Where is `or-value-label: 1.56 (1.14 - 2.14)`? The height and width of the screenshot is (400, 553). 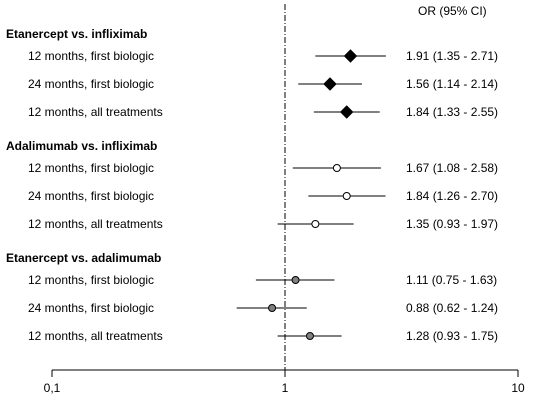 or-value-label: 1.56 (1.14 - 2.14) is located at coordinates (452, 84).